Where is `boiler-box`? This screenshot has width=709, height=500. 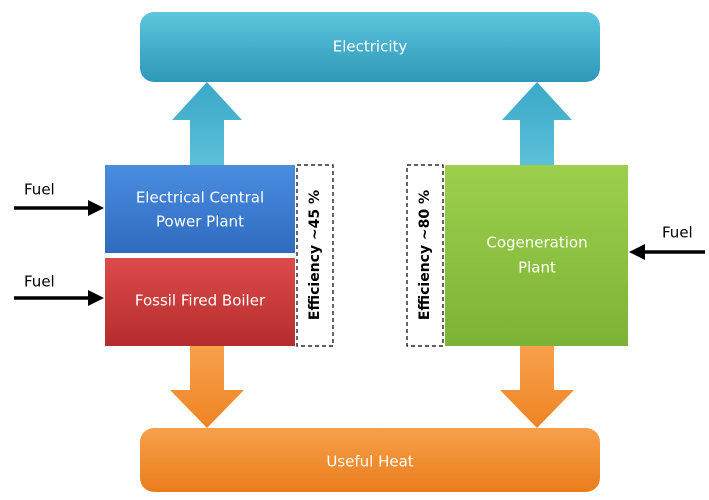
boiler-box is located at coordinates (200, 302).